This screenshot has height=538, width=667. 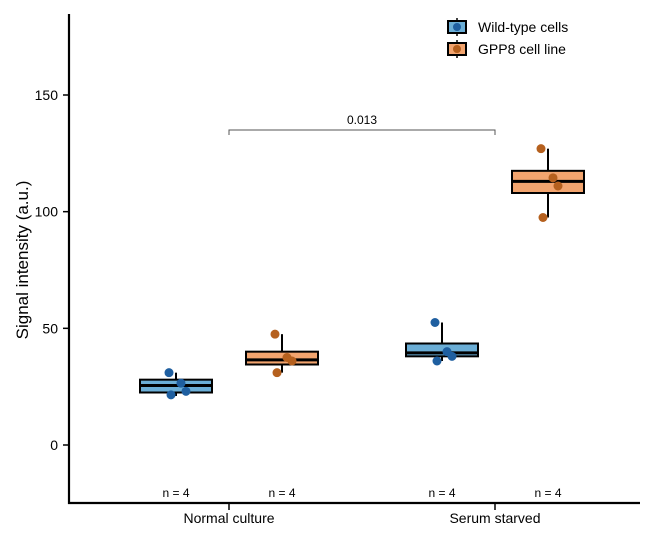 I want to click on legend-item: Wild-type cells, so click(x=507, y=27).